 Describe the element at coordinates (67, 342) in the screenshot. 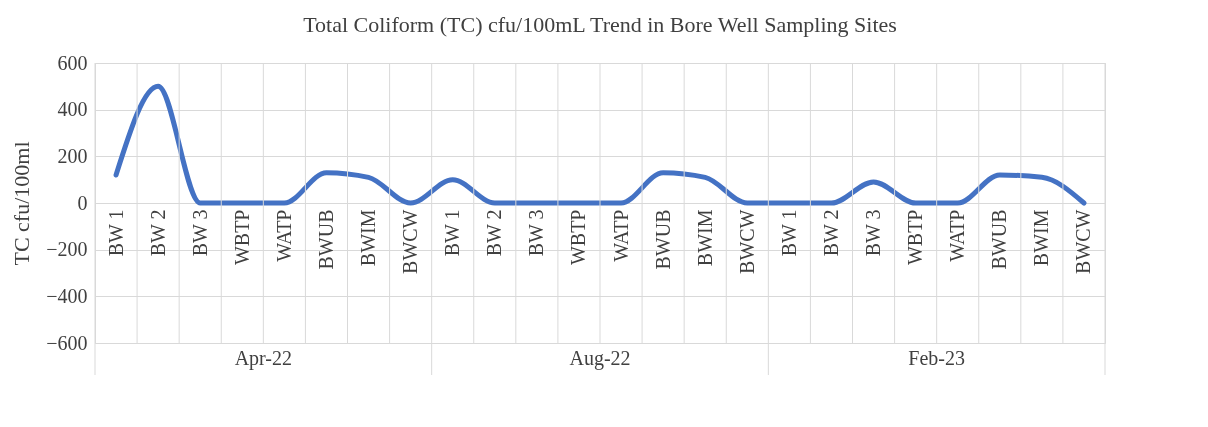

I see `y-tick-label: −600` at that location.